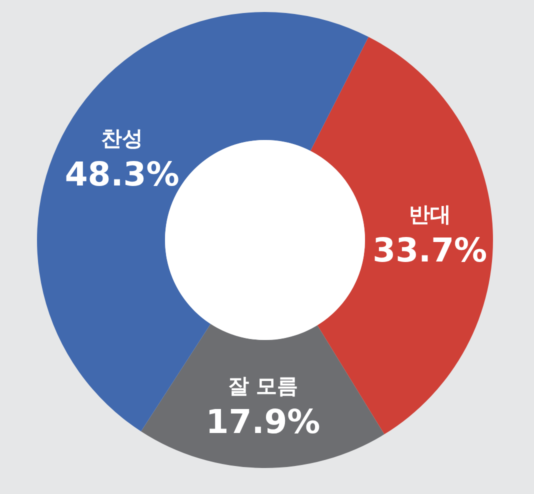 The image size is (534, 494). Describe the element at coordinates (263, 386) in the screenshot. I see `slice-label: 잘 모름` at that location.